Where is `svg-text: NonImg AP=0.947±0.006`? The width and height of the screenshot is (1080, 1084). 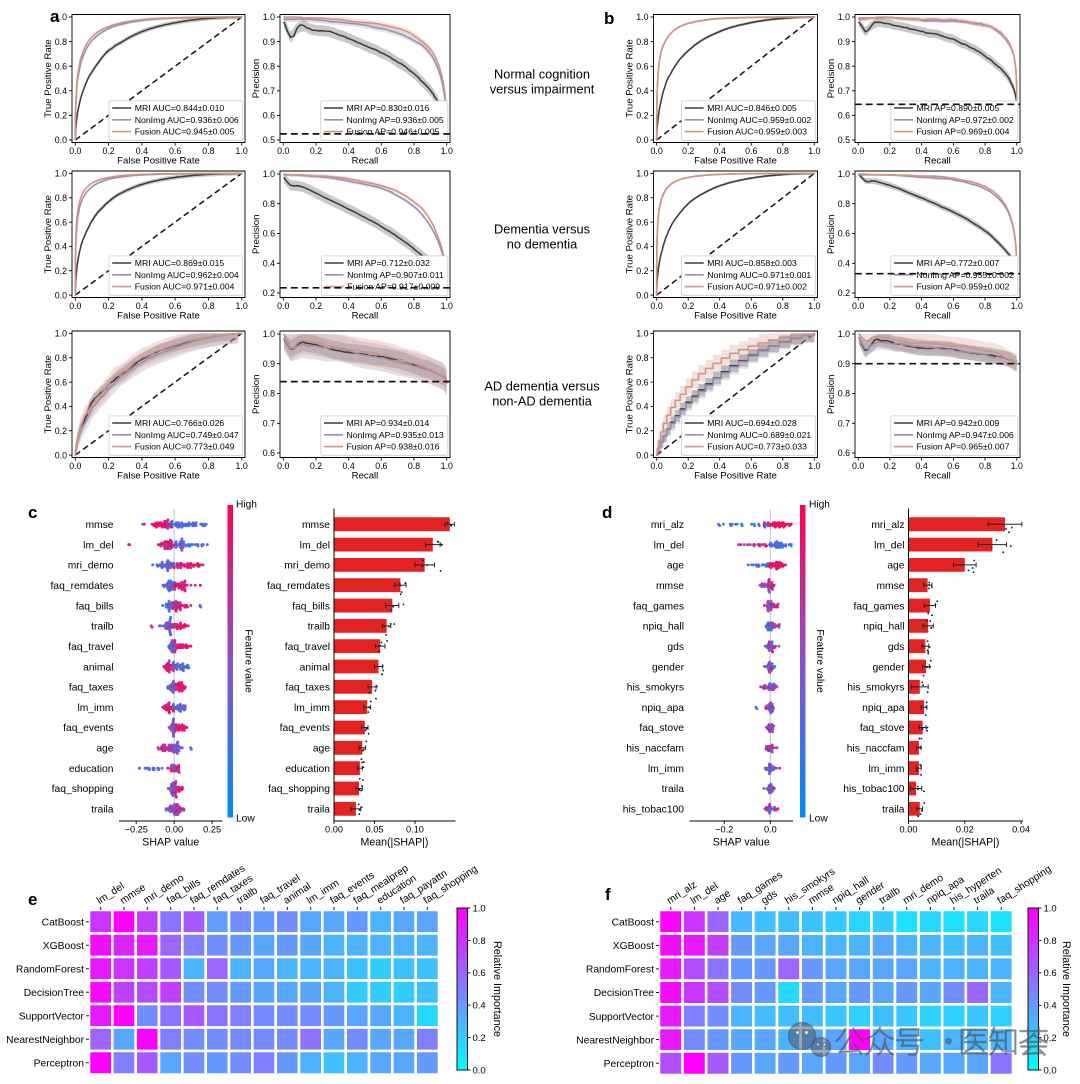 svg-text: NonImg AP=0.947±0.006 is located at coordinates (965, 435).